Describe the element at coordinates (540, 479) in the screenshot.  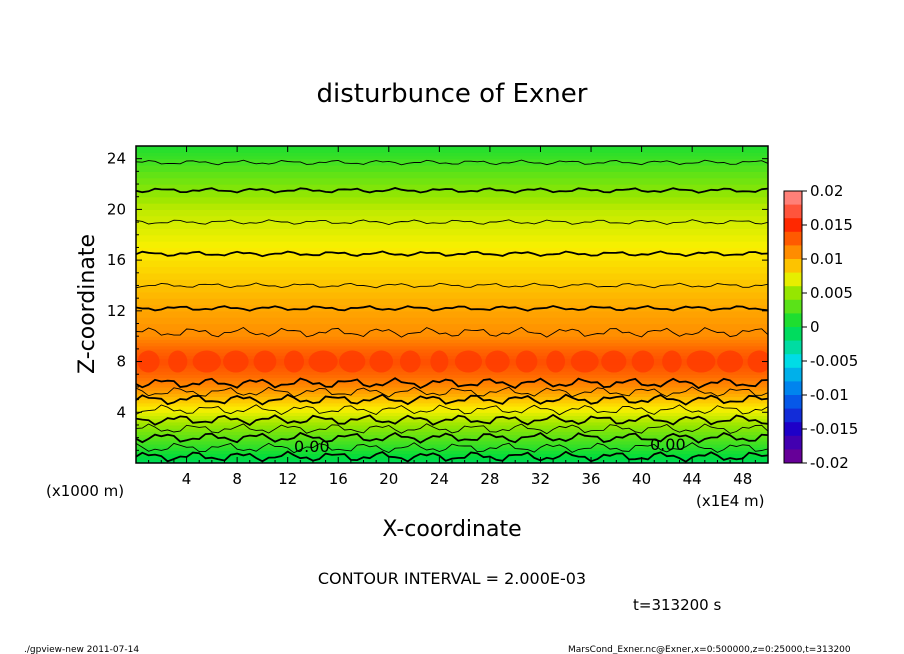
I see `x-tick-label: 32` at that location.